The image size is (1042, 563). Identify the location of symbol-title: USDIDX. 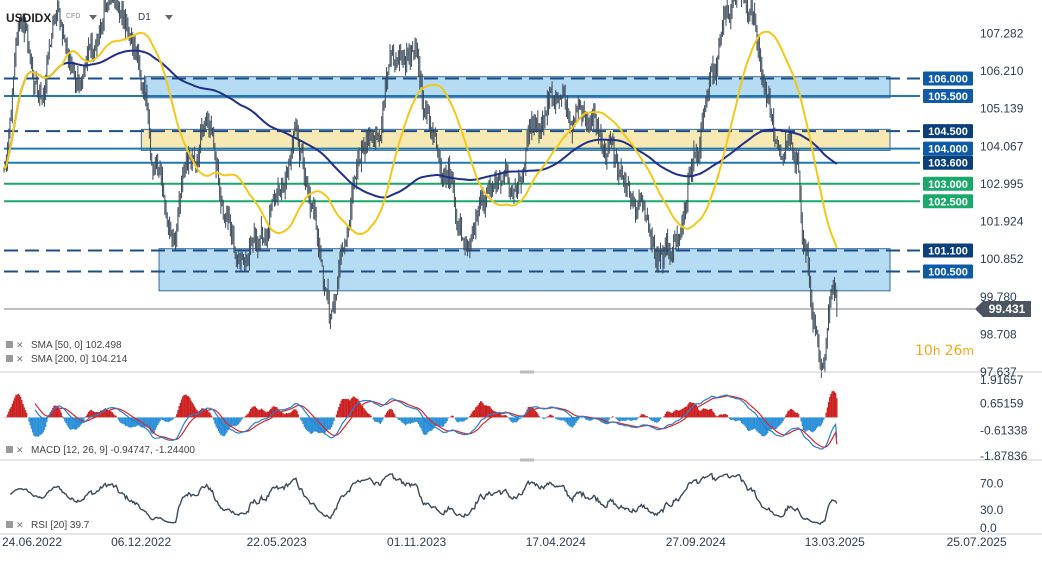
(29, 18).